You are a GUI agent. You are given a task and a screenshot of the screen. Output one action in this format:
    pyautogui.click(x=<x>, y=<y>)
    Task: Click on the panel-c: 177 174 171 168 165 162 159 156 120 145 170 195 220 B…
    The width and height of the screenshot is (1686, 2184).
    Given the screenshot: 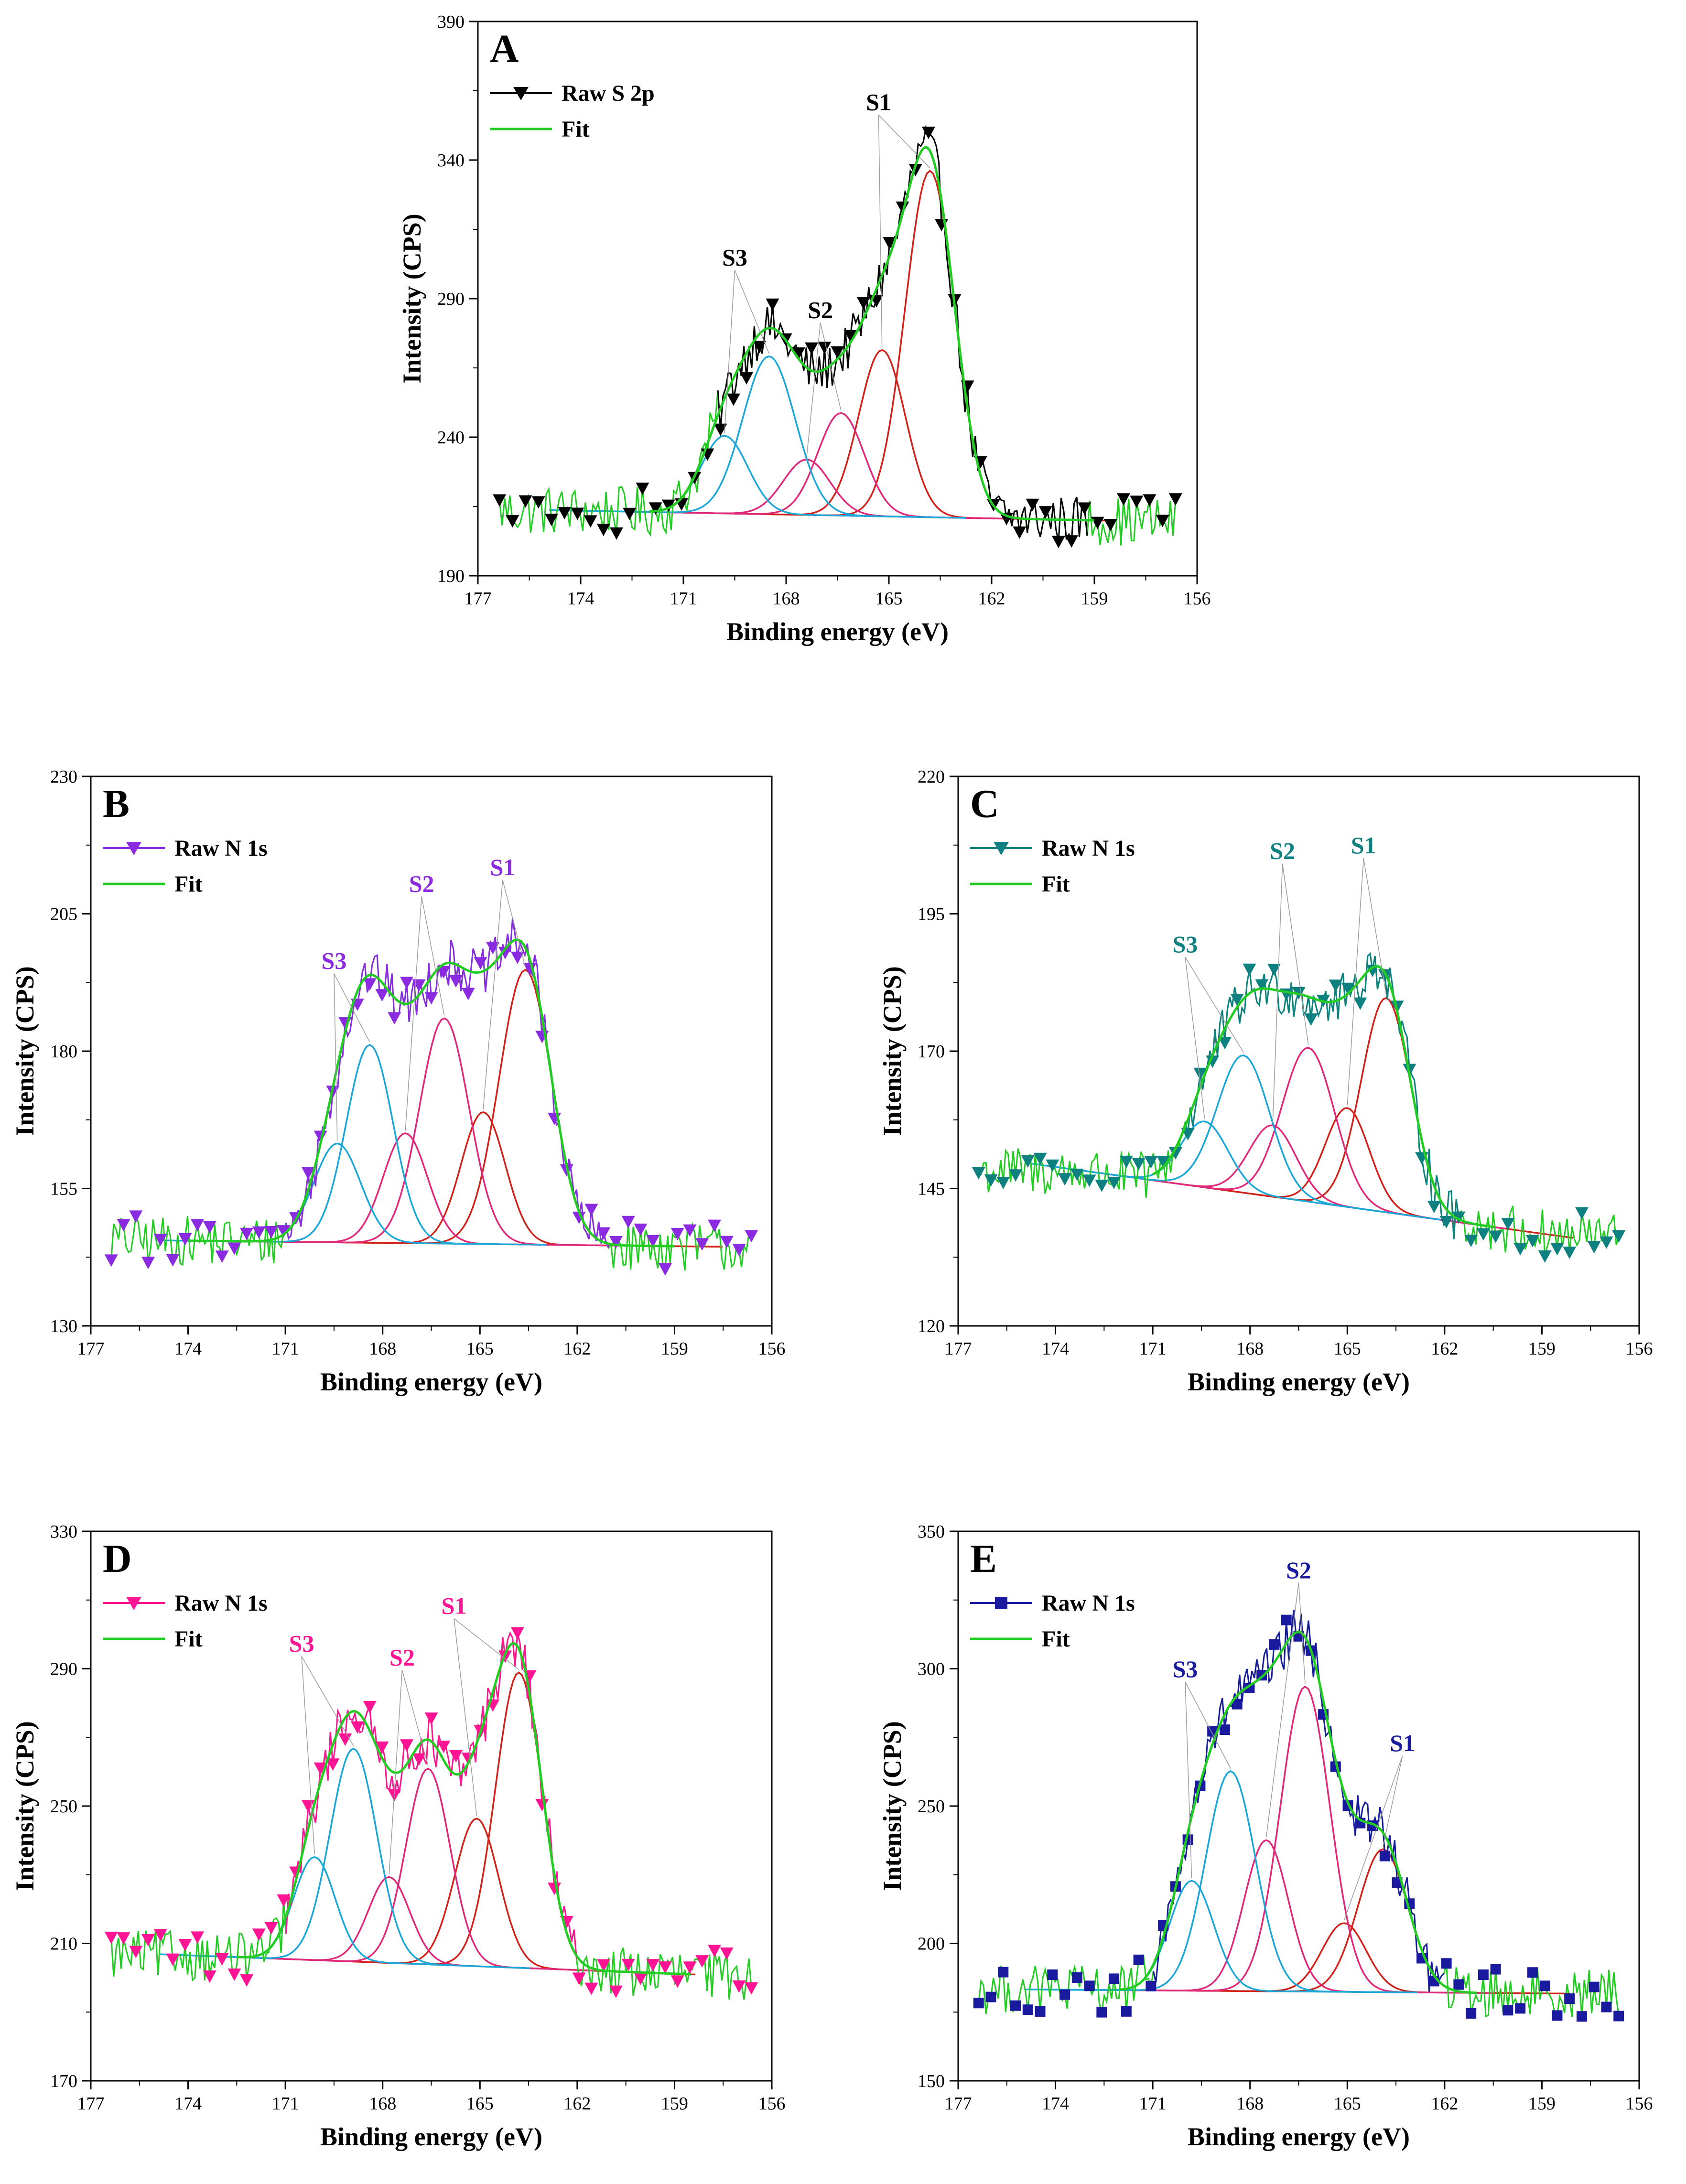 What is the action you would take?
    pyautogui.click(x=1265, y=1081)
    